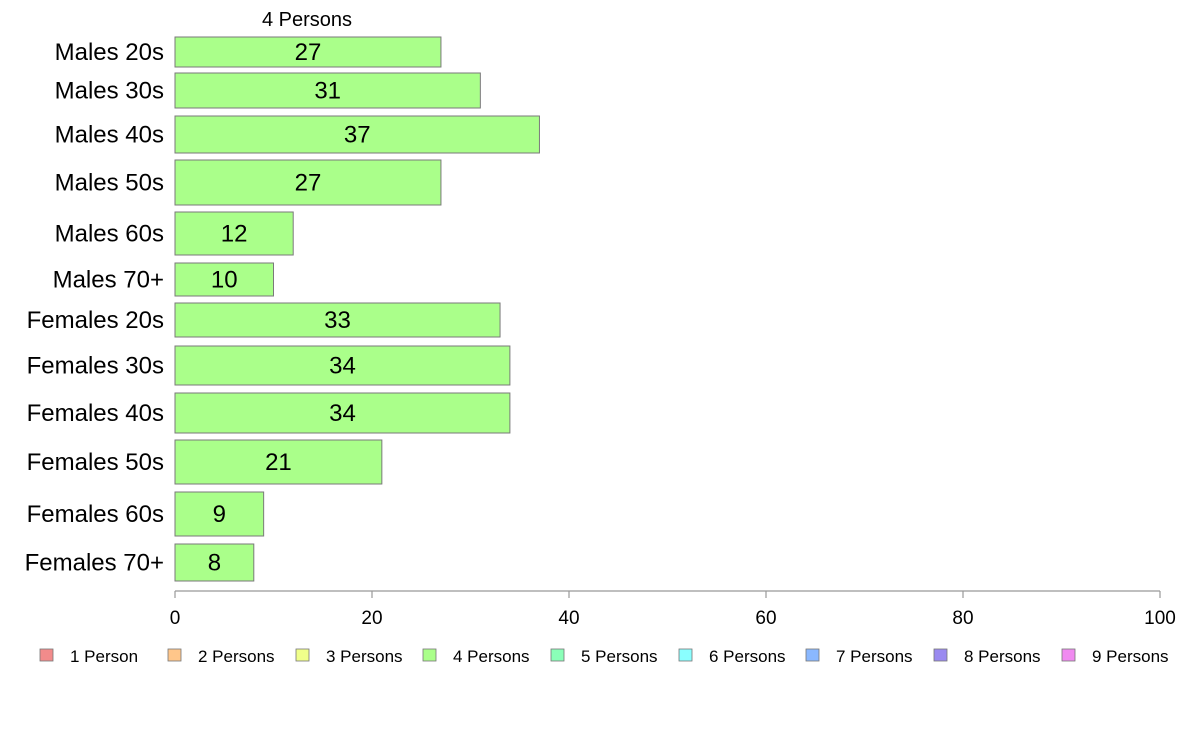  What do you see at coordinates (95, 514) in the screenshot?
I see `category-label: Females 60s` at bounding box center [95, 514].